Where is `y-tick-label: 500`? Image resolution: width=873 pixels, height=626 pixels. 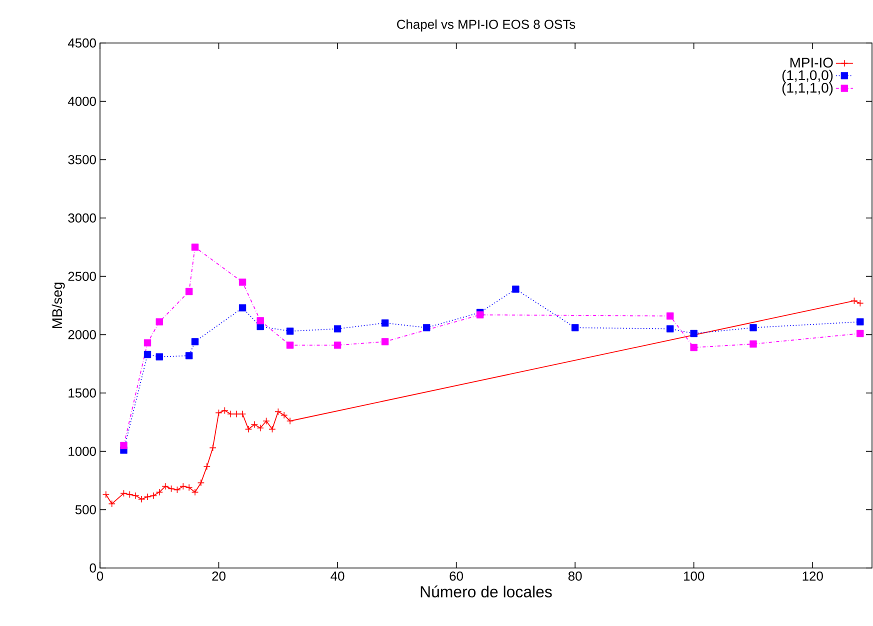
y-tick-label: 500 is located at coordinates (85, 509).